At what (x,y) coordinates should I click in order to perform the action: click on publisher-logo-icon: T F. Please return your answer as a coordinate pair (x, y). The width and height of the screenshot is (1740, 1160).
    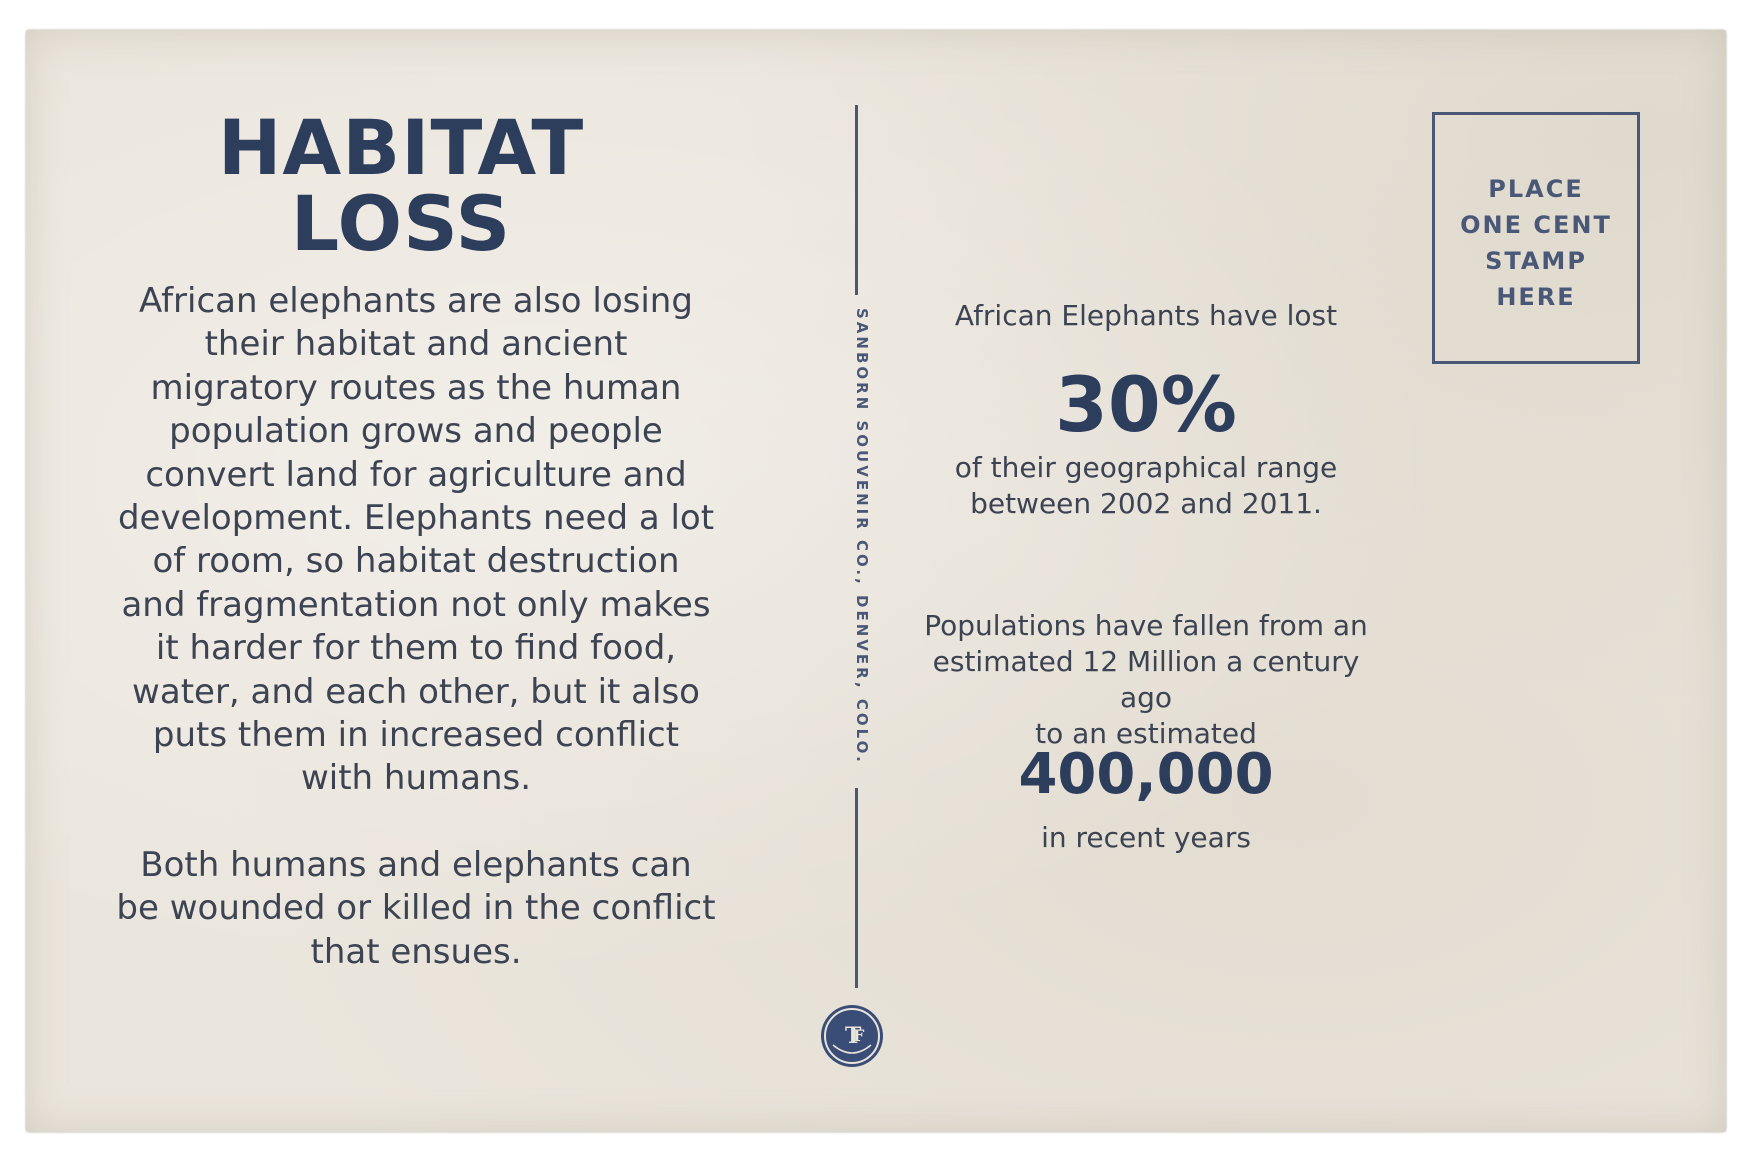
    Looking at the image, I should click on (852, 1036).